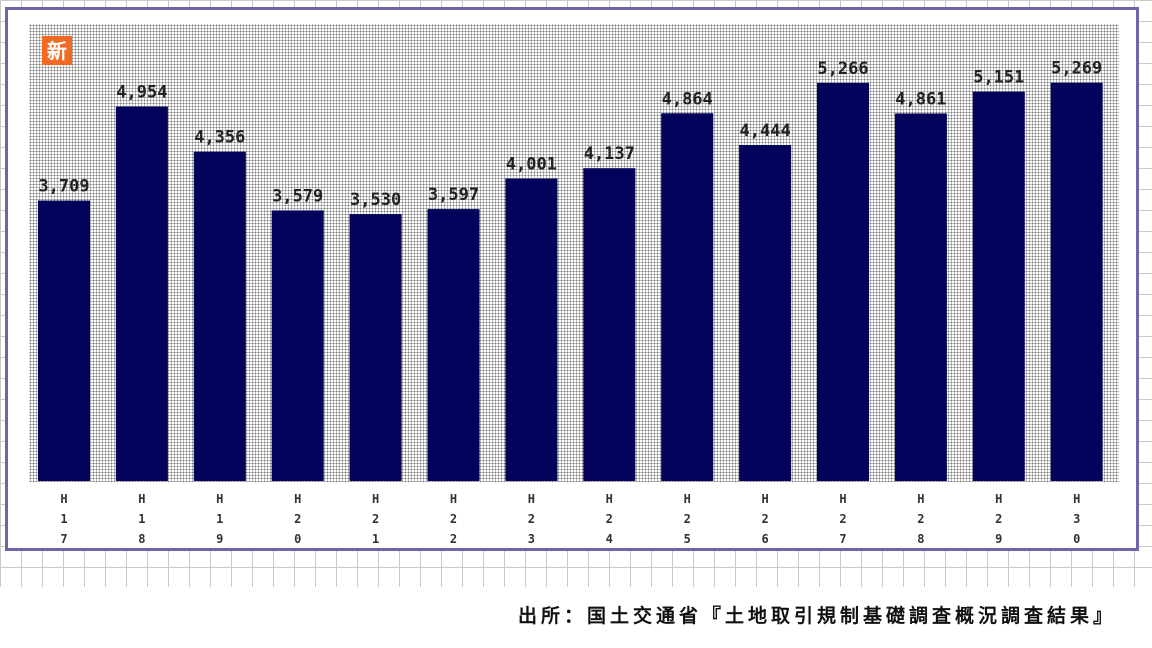 This screenshot has width=1152, height=648. Describe the element at coordinates (297, 345) in the screenshot. I see `bar-H20` at that location.